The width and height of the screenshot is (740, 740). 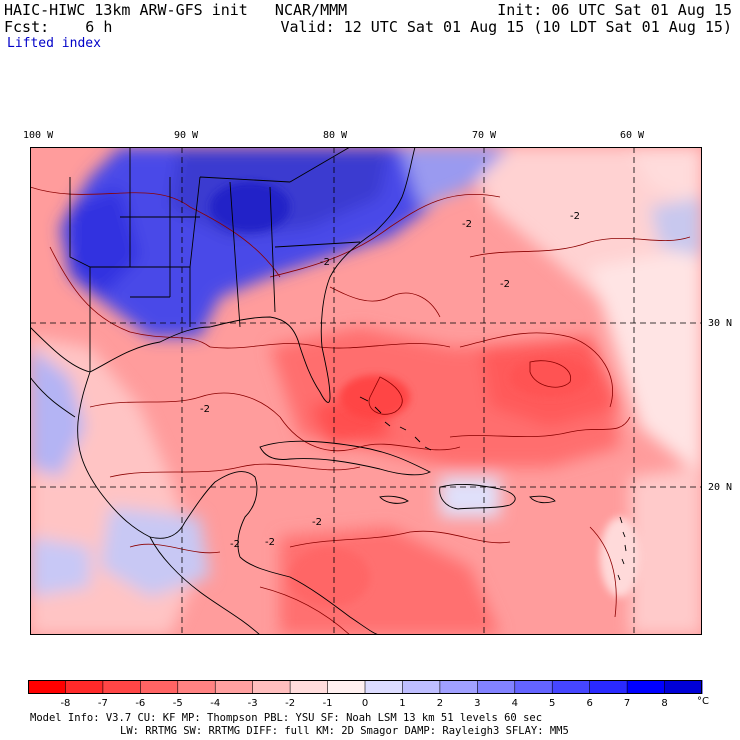 I want to click on forecast-hour: Fcst: 6 h, so click(x=58, y=27).